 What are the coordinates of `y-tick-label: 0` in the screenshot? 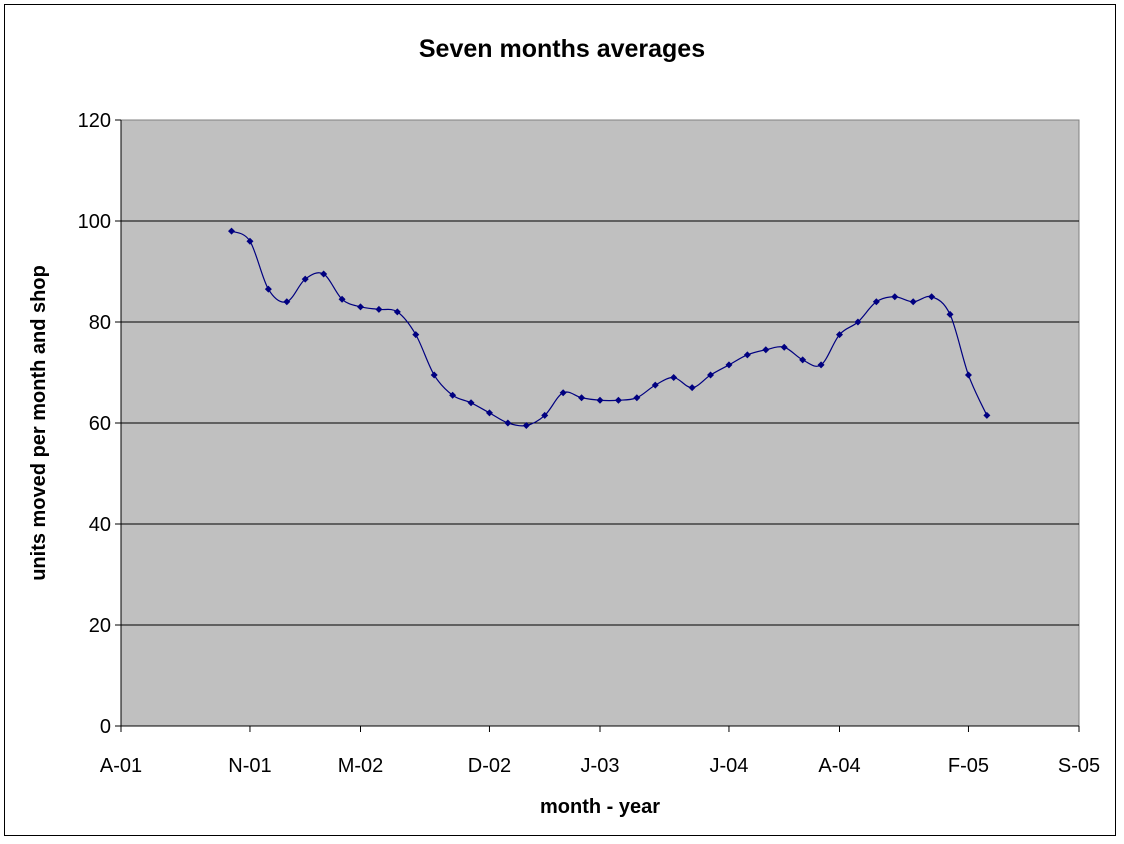 It's located at (105, 727).